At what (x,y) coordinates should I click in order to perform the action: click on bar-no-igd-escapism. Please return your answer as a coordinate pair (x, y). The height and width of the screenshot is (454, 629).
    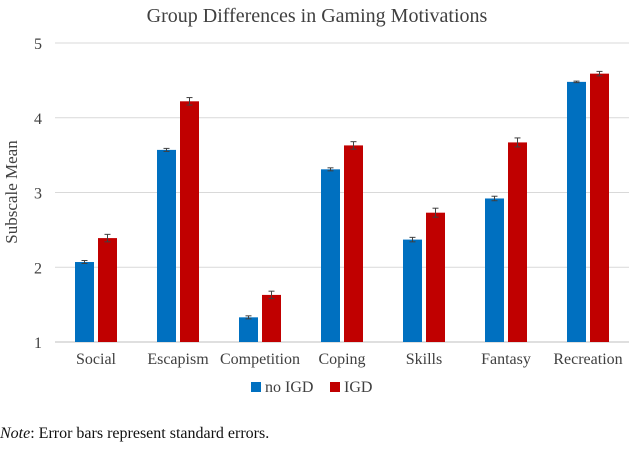
    Looking at the image, I should click on (166, 245).